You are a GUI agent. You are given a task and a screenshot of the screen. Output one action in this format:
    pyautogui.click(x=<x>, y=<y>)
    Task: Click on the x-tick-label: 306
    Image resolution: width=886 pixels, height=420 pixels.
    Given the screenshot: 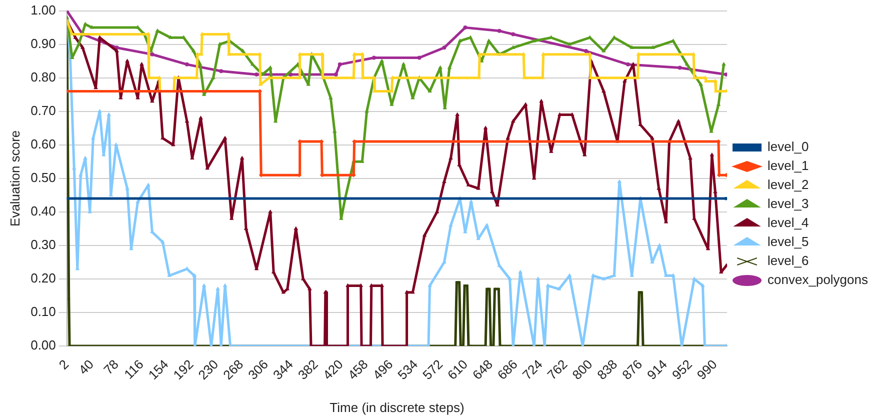 What is the action you would take?
    pyautogui.click(x=258, y=369)
    